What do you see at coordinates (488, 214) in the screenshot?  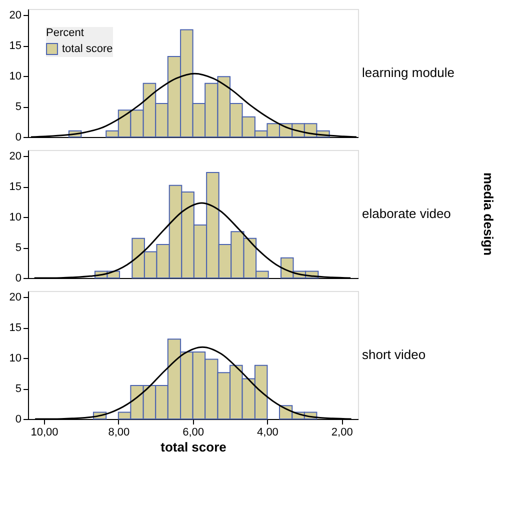 I see `text: media design` at bounding box center [488, 214].